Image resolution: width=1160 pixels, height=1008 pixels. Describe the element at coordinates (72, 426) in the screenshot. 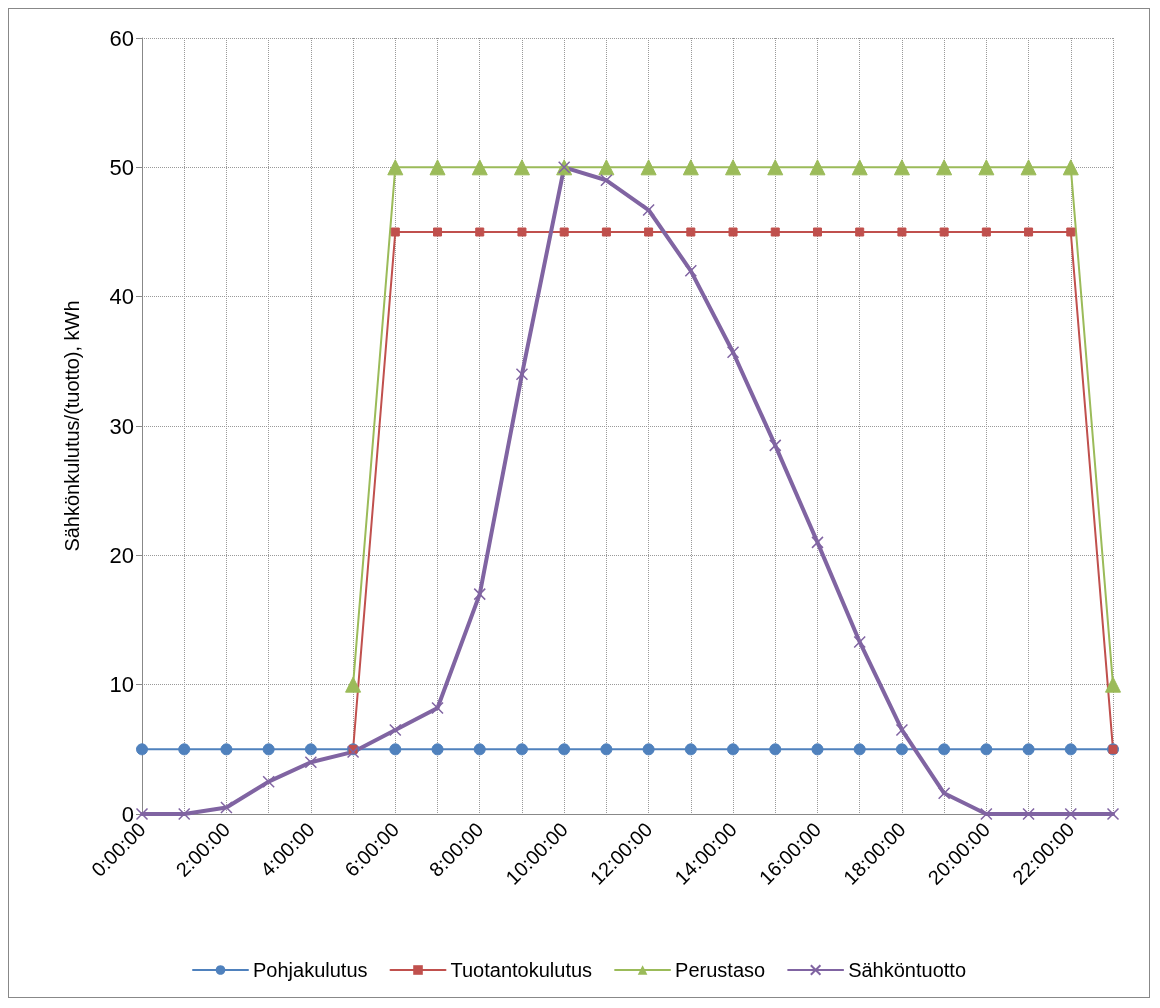

I see `y-axis-title: Sähkönkulutus/(tuotto), kWh` at that location.